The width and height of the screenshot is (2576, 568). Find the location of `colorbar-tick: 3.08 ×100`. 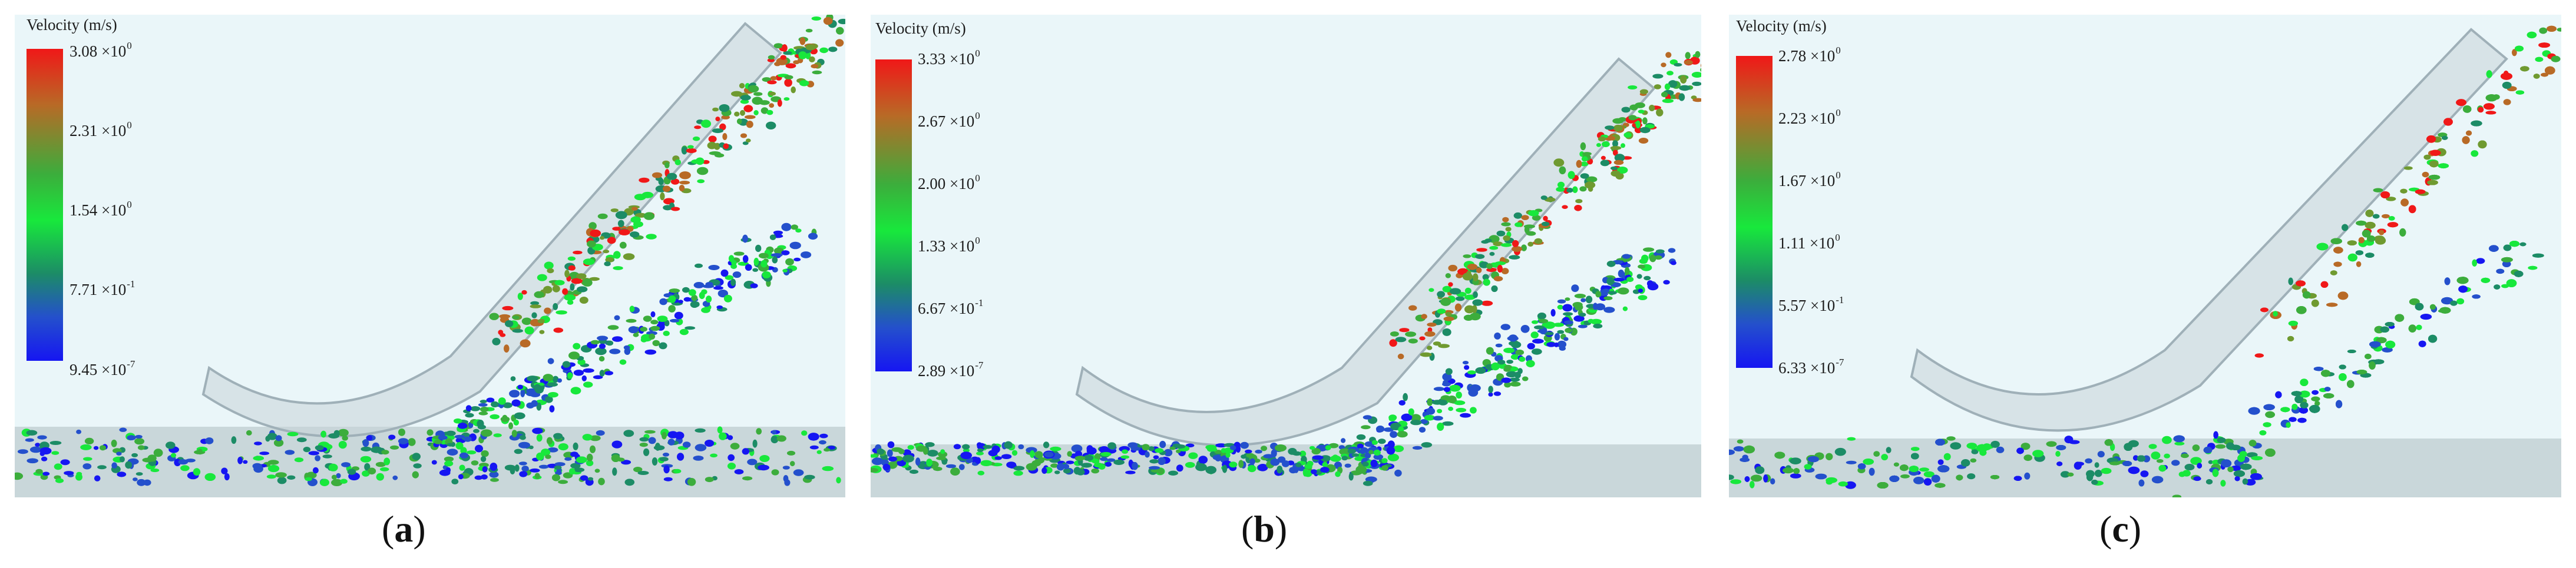

colorbar-tick: 3.08 ×100 is located at coordinates (101, 50).